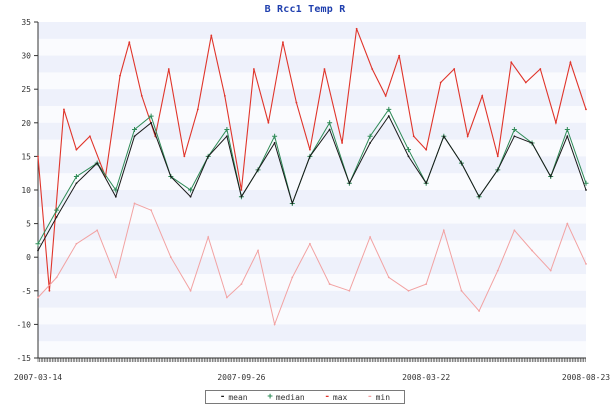 Image resolution: width=610 pixels, height=408 pixels. Describe the element at coordinates (370, 396) in the screenshot. I see `legend-marker-min: -` at that location.